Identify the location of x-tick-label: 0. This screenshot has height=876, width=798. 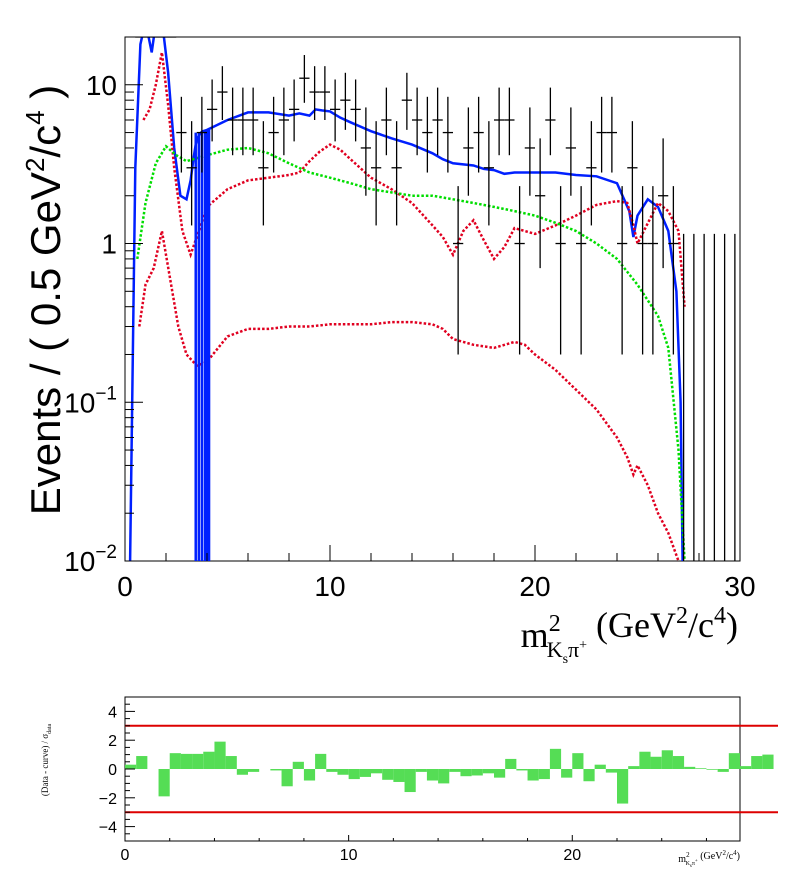
(125, 586).